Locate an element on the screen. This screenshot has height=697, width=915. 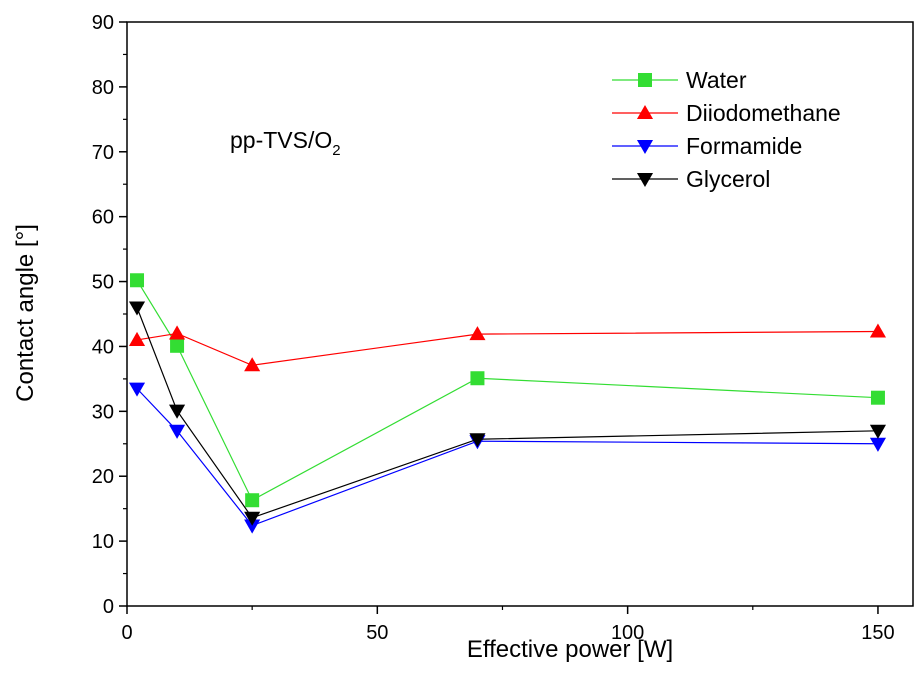
y-tick-label: 70 is located at coordinates (103, 153).